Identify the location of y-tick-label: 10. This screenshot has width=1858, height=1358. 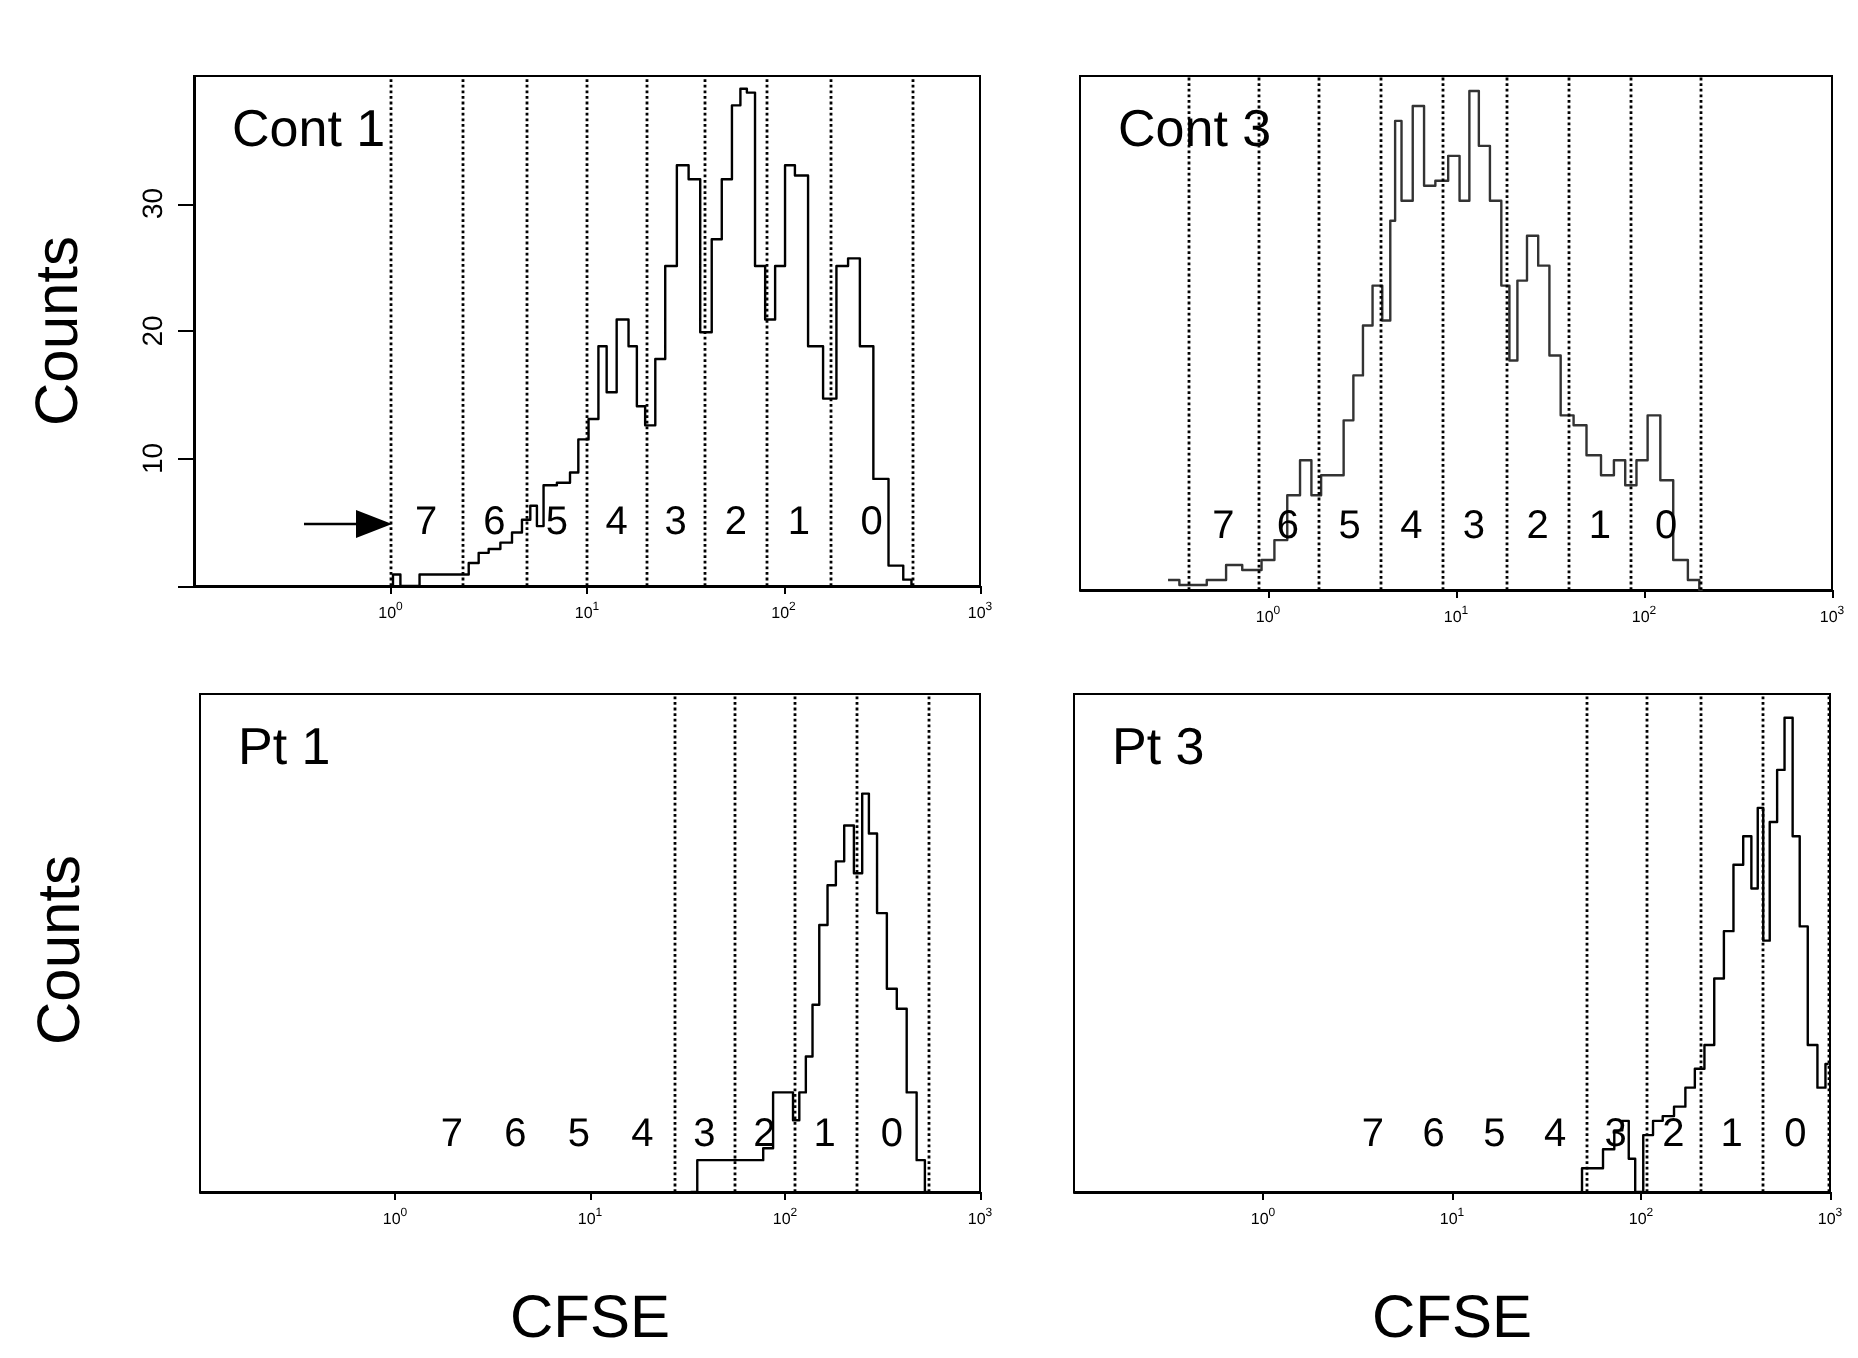
(152, 458).